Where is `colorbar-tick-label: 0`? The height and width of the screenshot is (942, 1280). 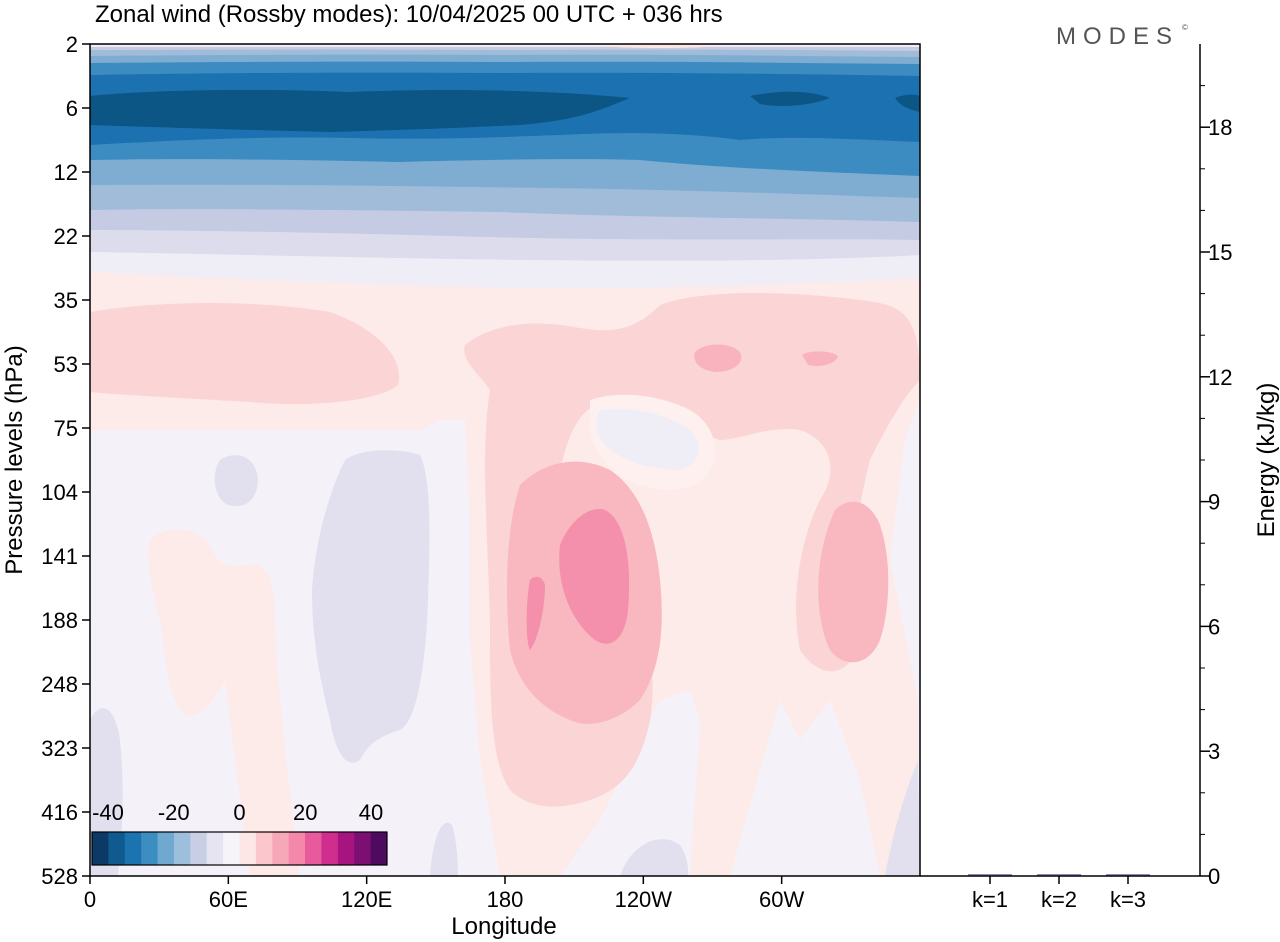 colorbar-tick-label: 0 is located at coordinates (239, 812).